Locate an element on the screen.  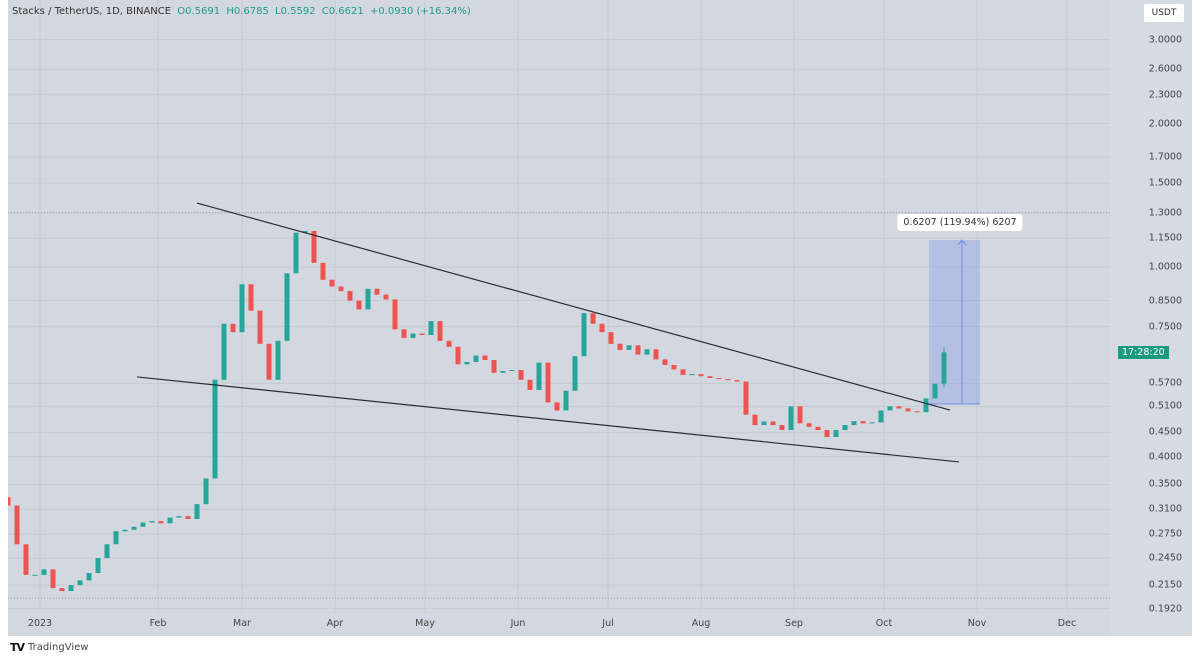
time-axis: 2023 Feb Mar Apr May Jun Jul Aug Sep Oct Nov Dec is located at coordinates (559, 624).